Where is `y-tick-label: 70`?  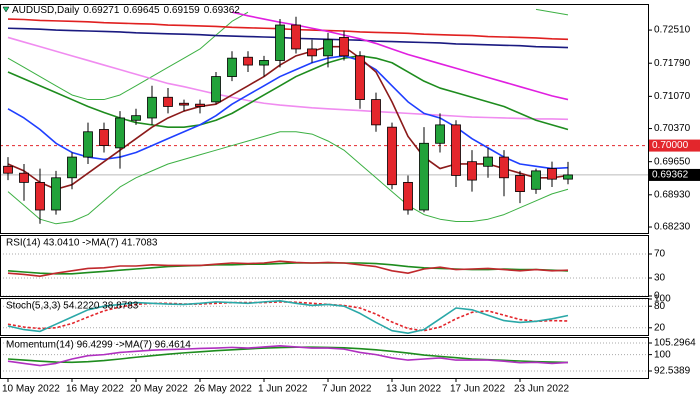
y-tick-label: 70 is located at coordinates (660, 254).